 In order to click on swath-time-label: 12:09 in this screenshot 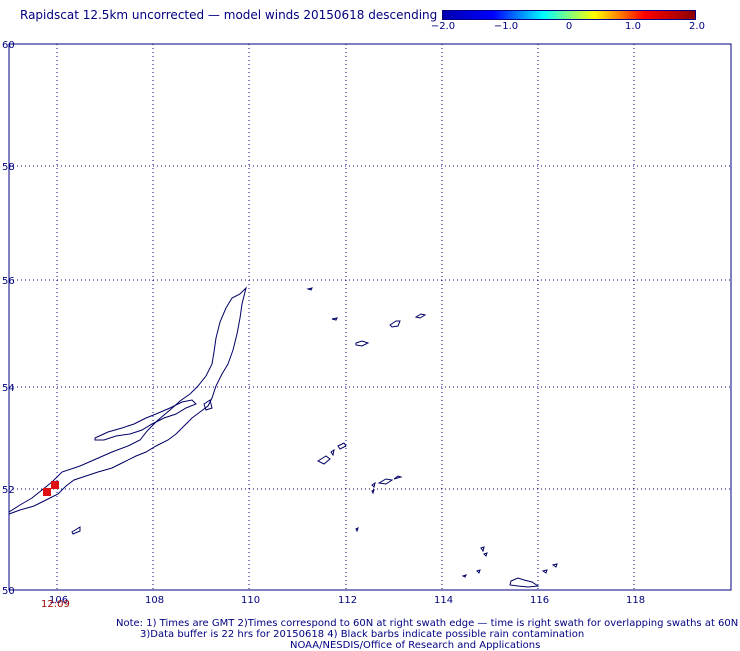, I will do `click(55, 604)`.